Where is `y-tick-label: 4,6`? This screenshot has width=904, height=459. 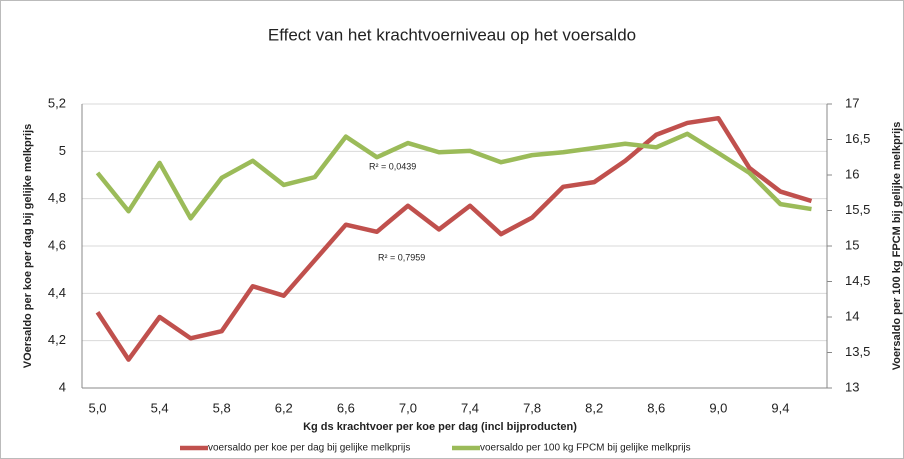
y-tick-label: 4,6 is located at coordinates (57, 244).